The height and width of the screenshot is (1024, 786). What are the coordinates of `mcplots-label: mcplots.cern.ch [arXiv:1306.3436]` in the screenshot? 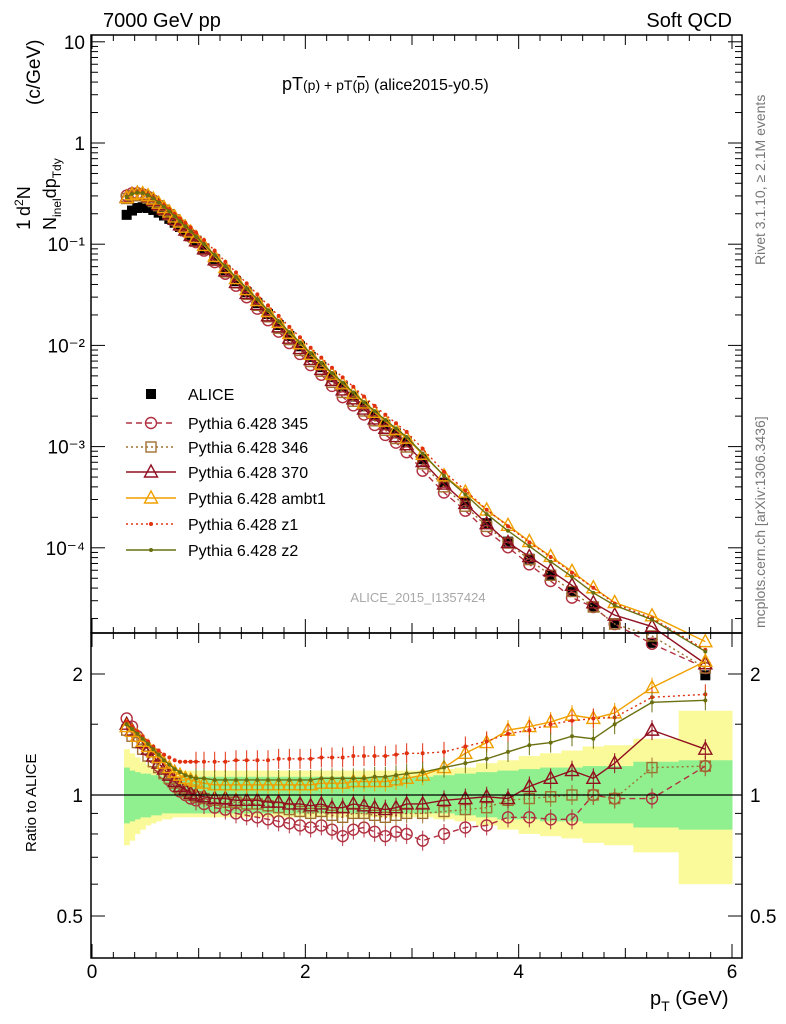 It's located at (760, 522).